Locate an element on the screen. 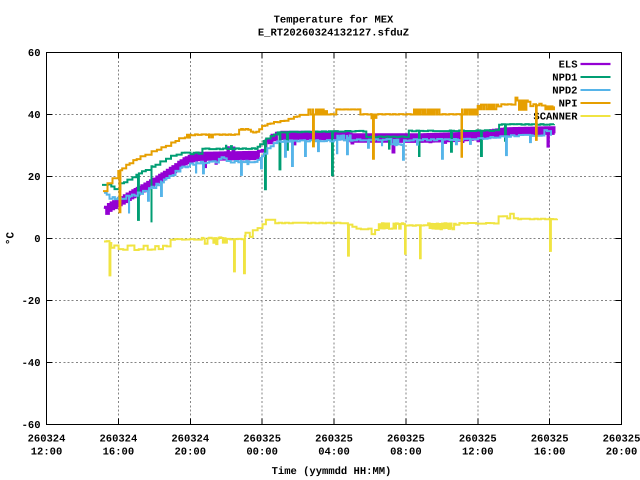 This screenshot has width=640, height=480. svg-text: 00:00 is located at coordinates (262, 453).